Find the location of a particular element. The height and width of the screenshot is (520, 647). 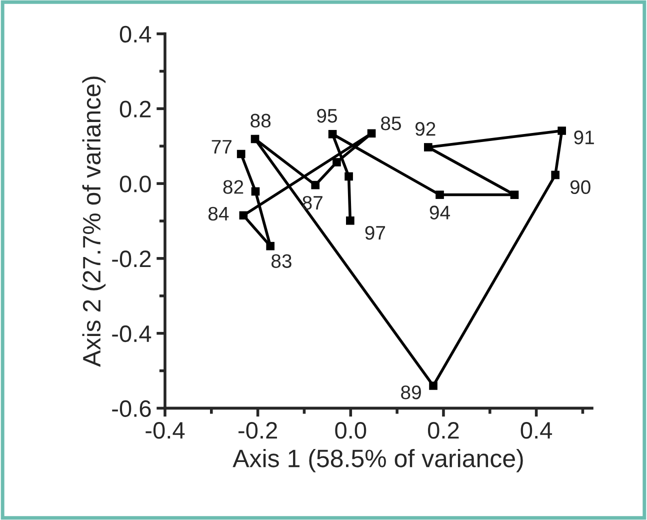

x-tick-label: -0.4 is located at coordinates (165, 430).